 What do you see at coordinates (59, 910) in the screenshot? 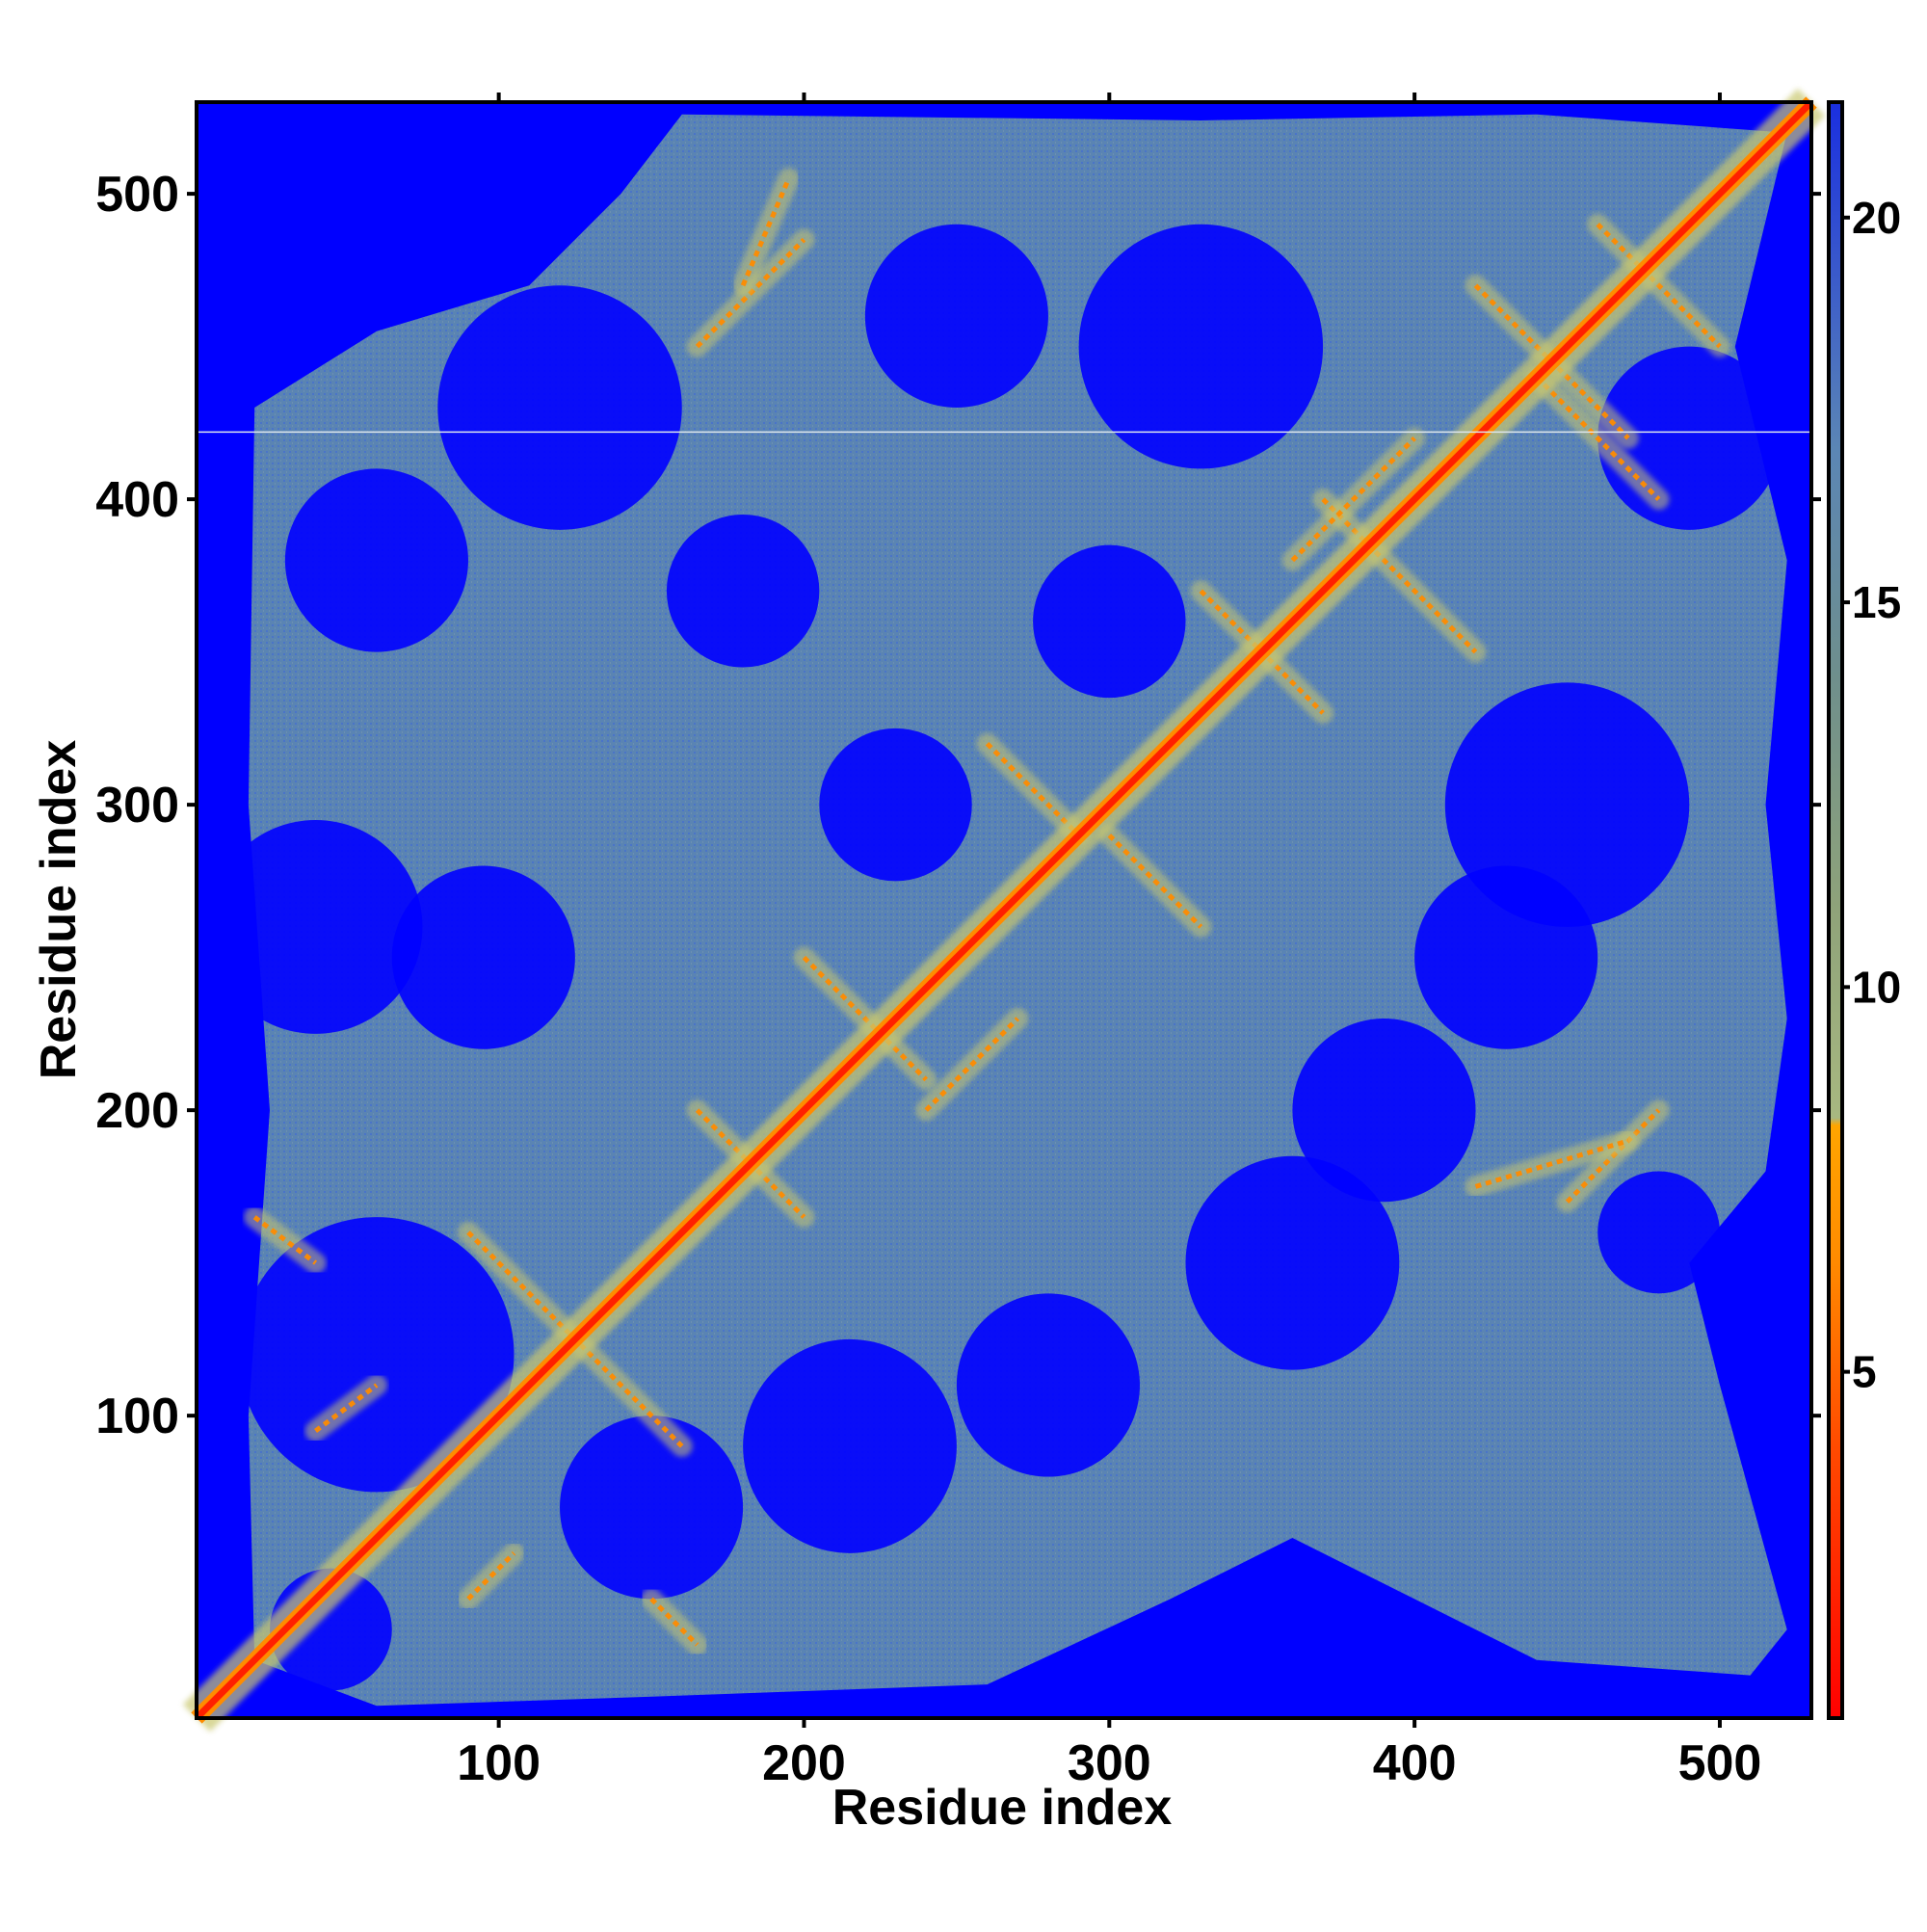
I see `y-axis-label: Residue index` at bounding box center [59, 910].